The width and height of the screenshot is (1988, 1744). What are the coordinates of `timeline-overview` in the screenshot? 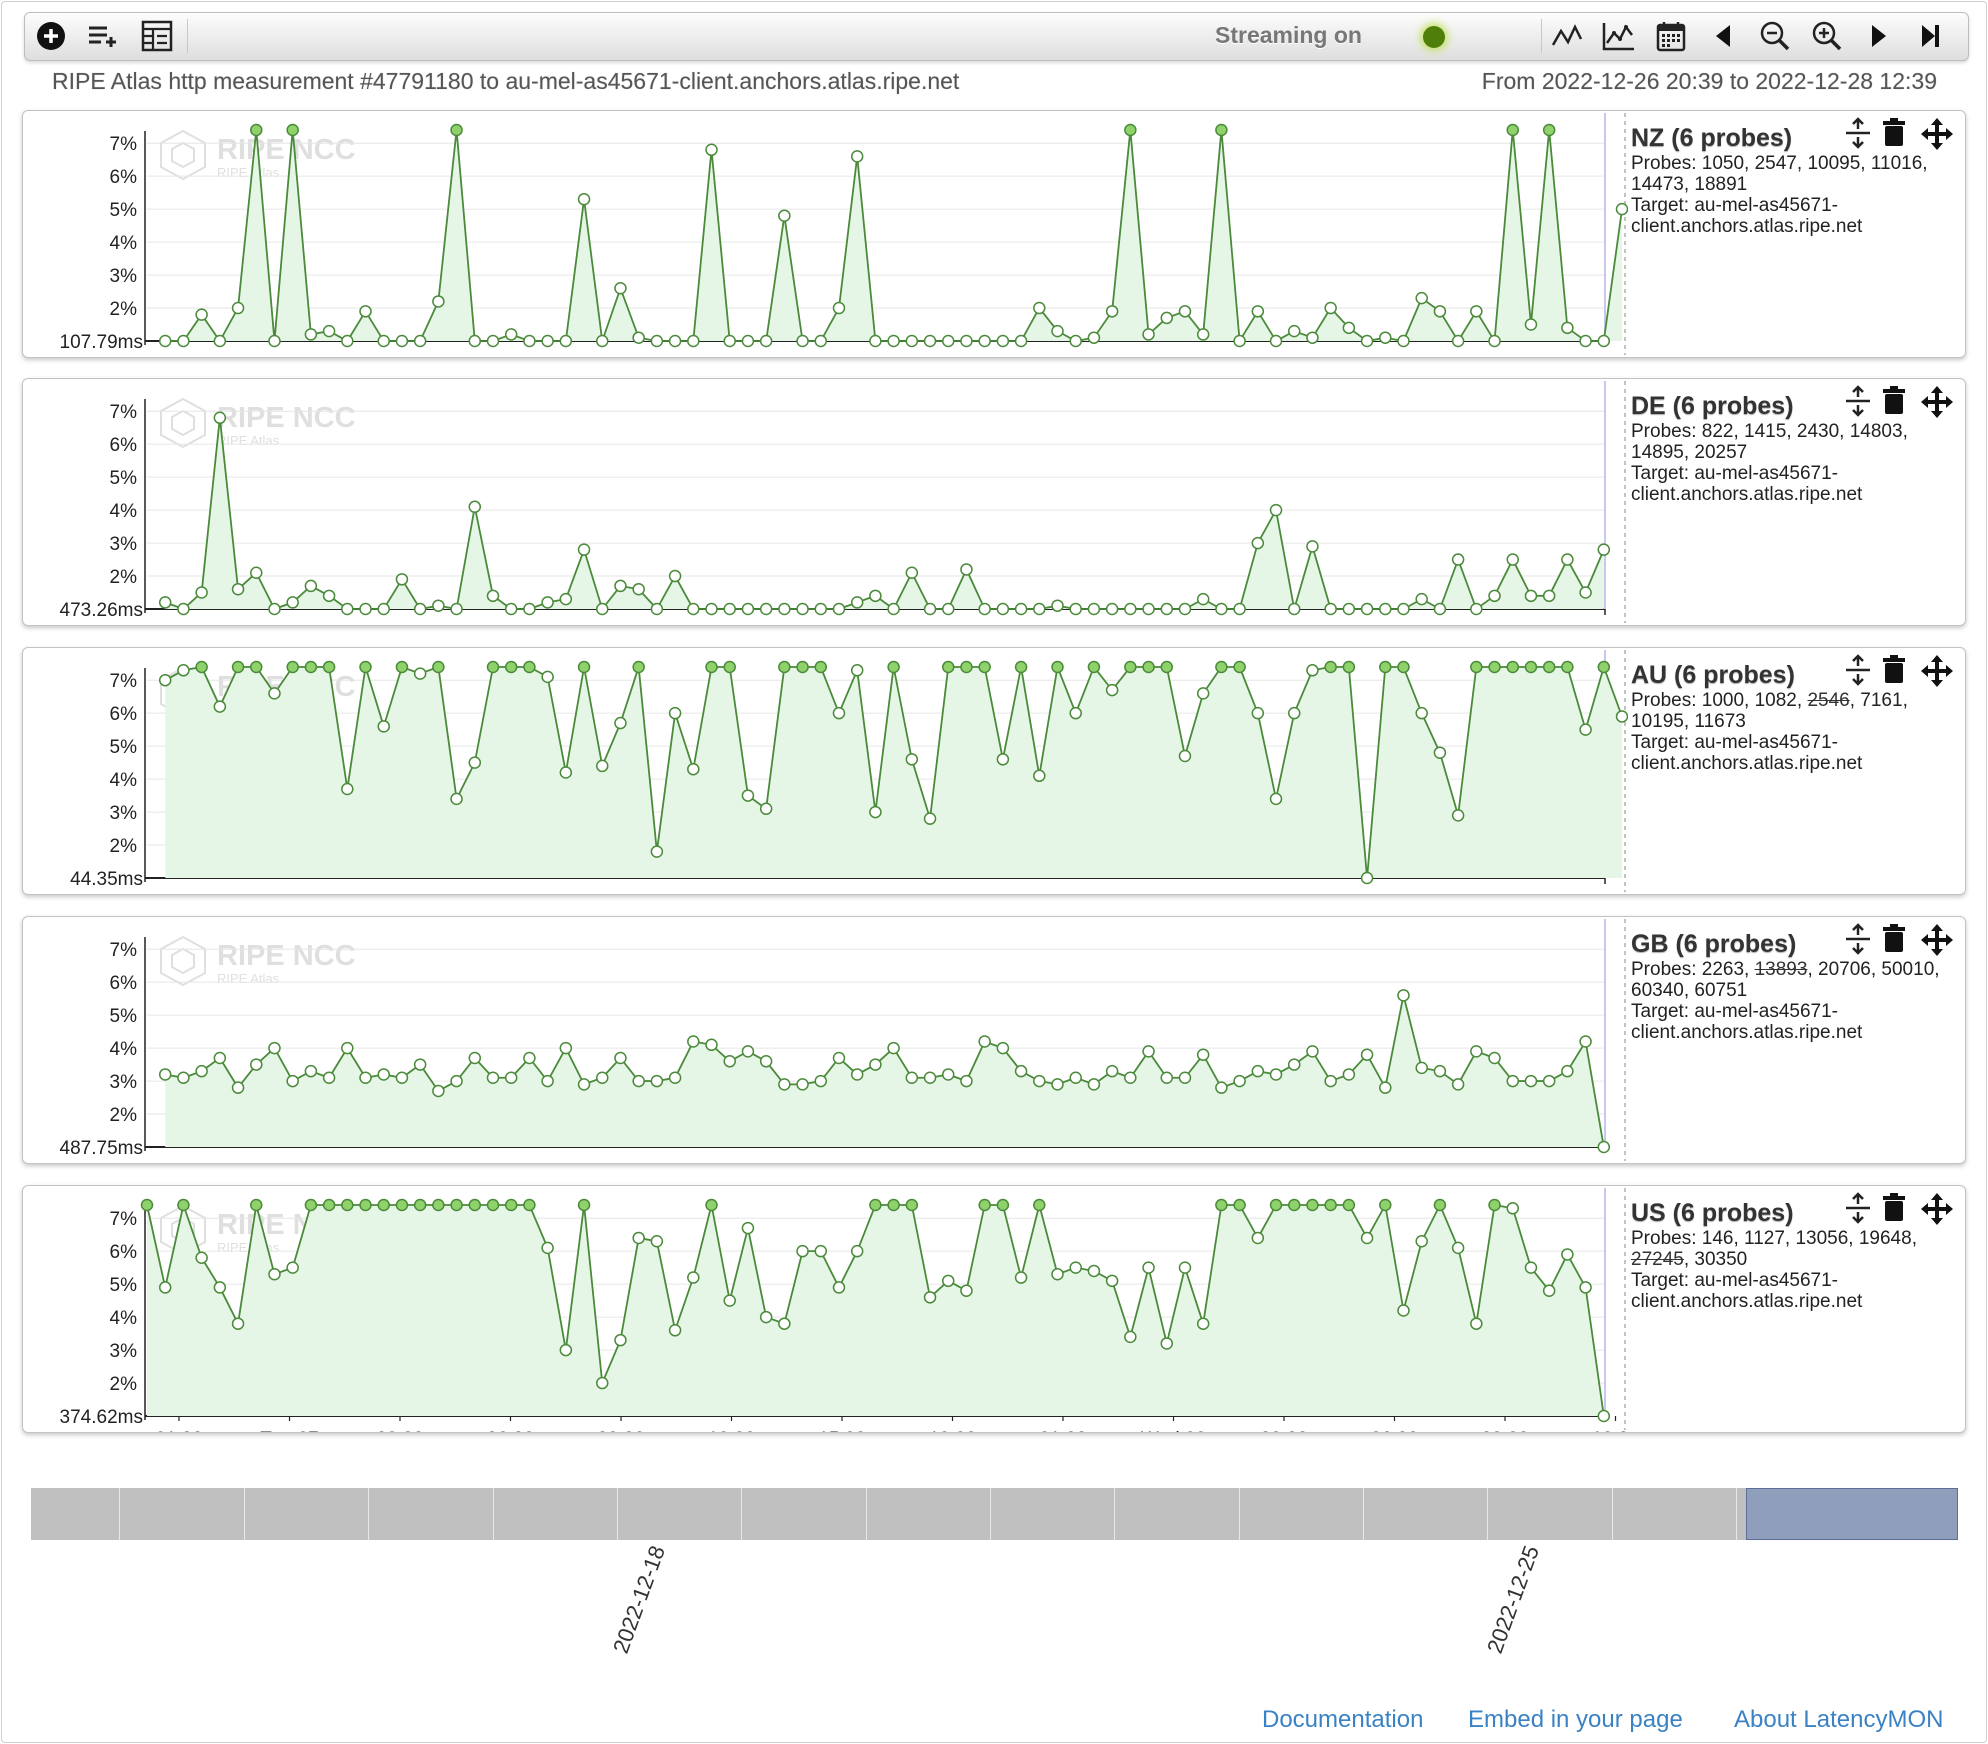 It's located at (994, 1514).